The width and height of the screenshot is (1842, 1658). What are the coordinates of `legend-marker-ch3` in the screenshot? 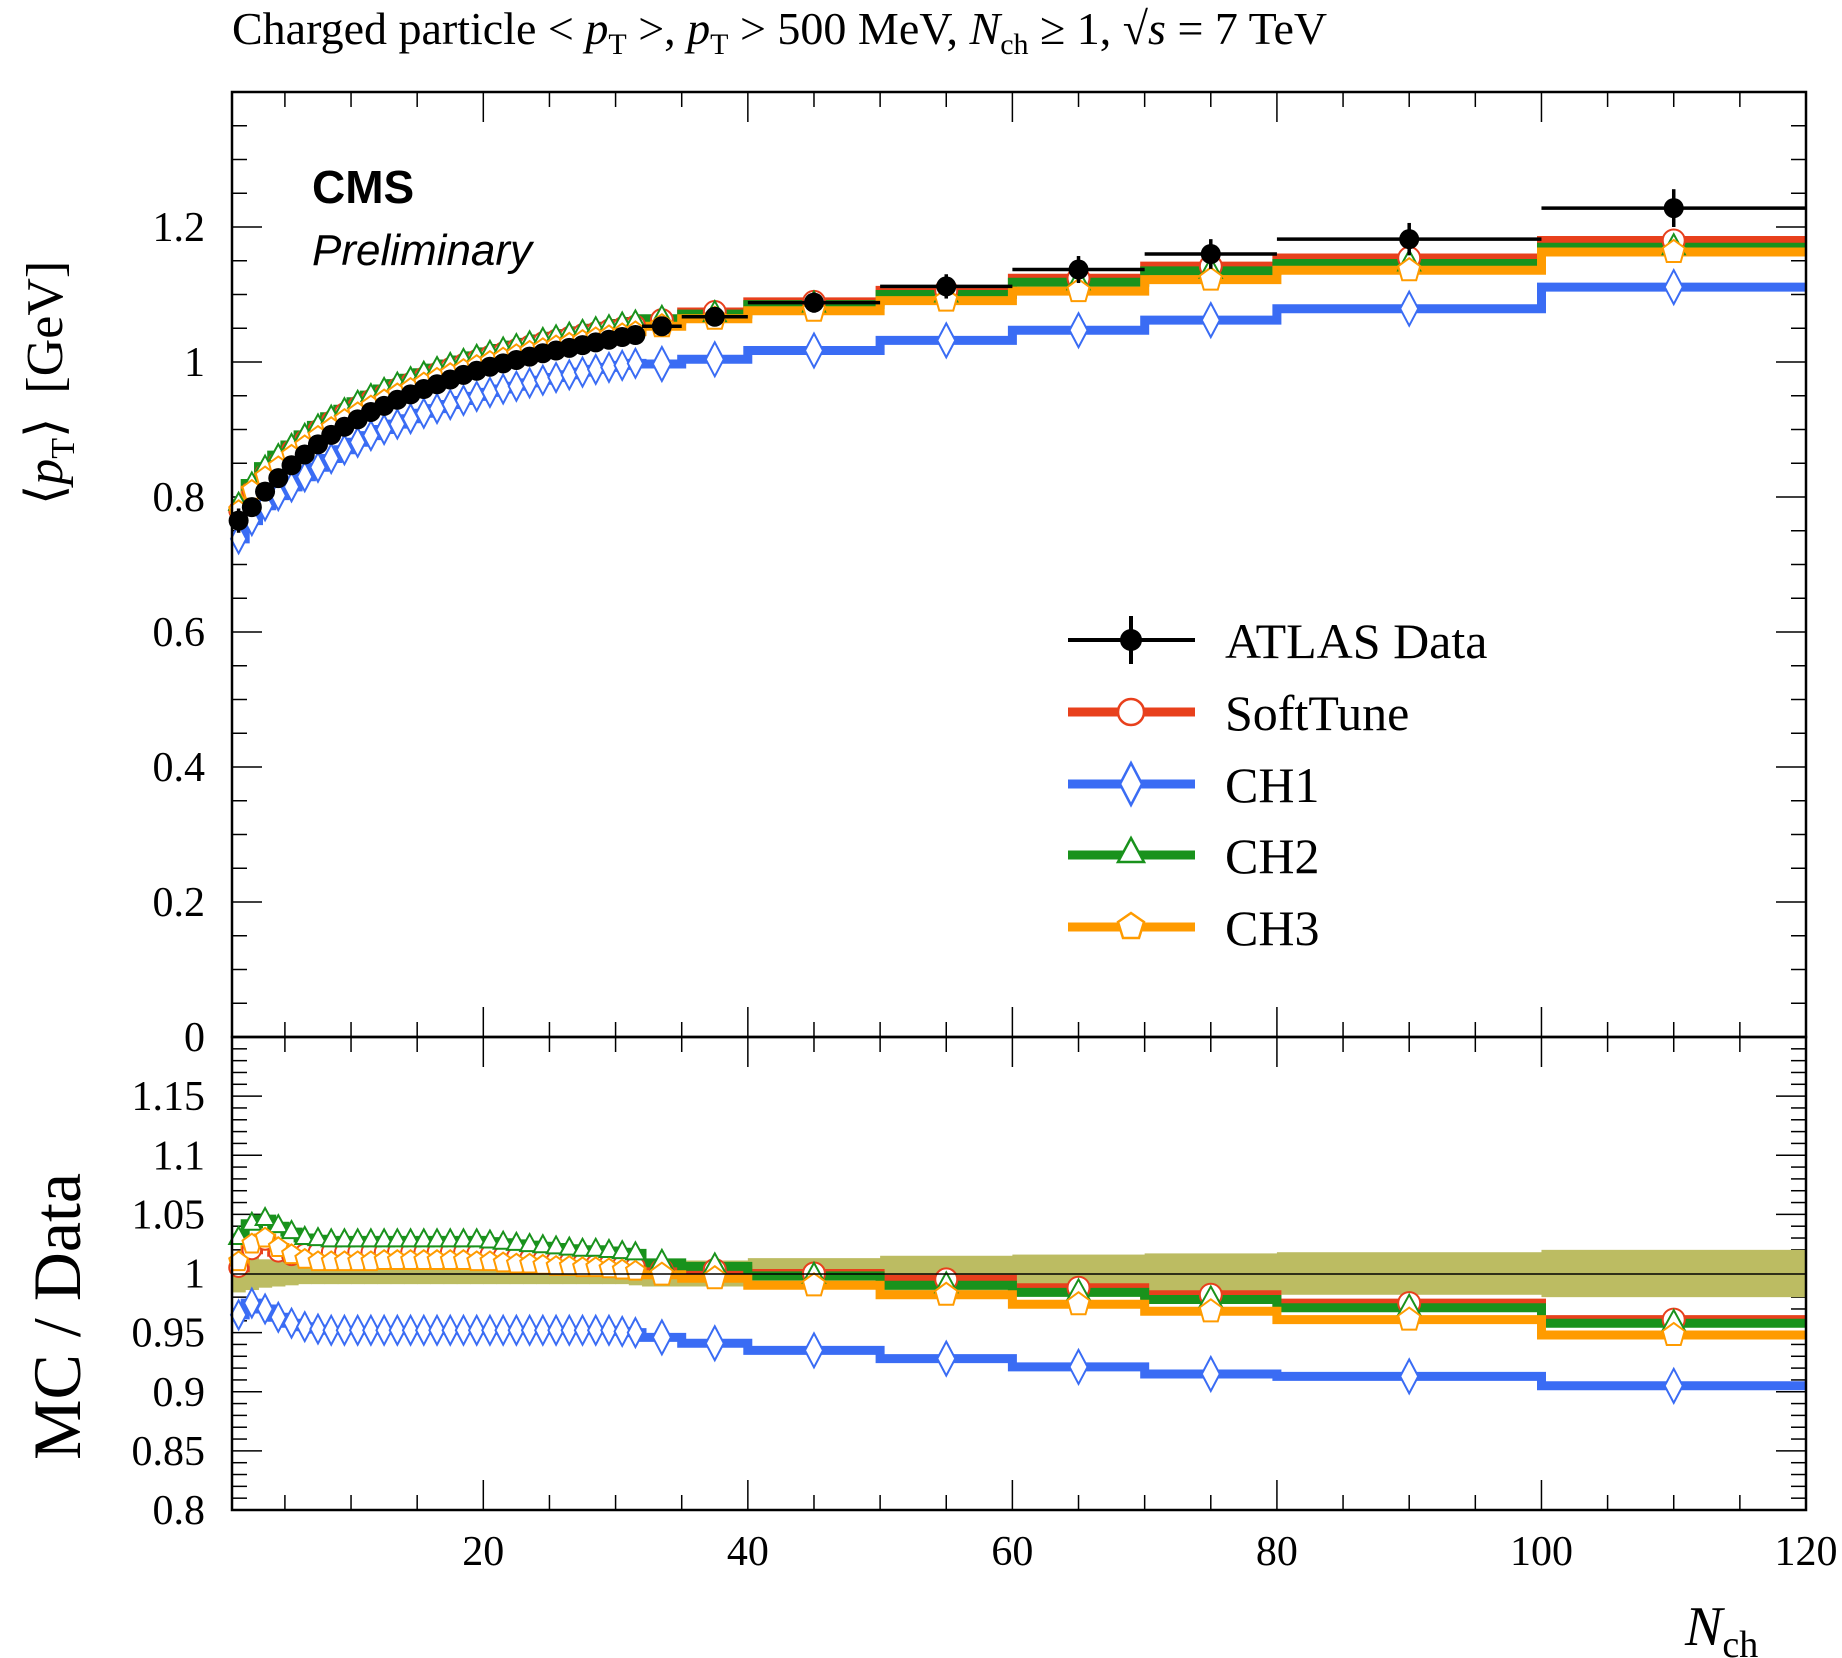 It's located at (1131, 925).